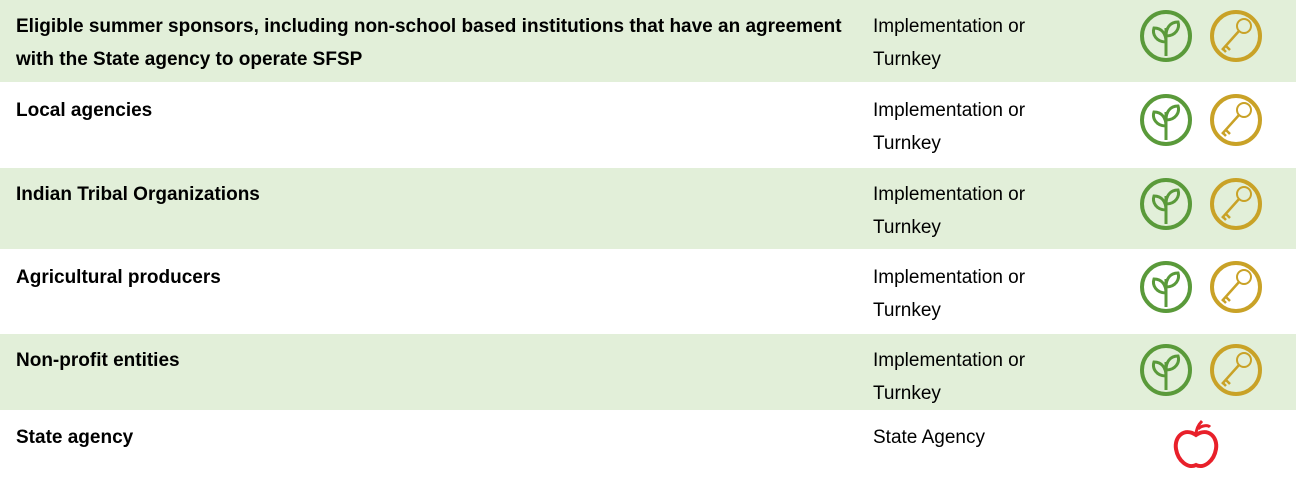 This screenshot has height=480, width=1296. I want to click on apple-icon, so click(1196, 444).